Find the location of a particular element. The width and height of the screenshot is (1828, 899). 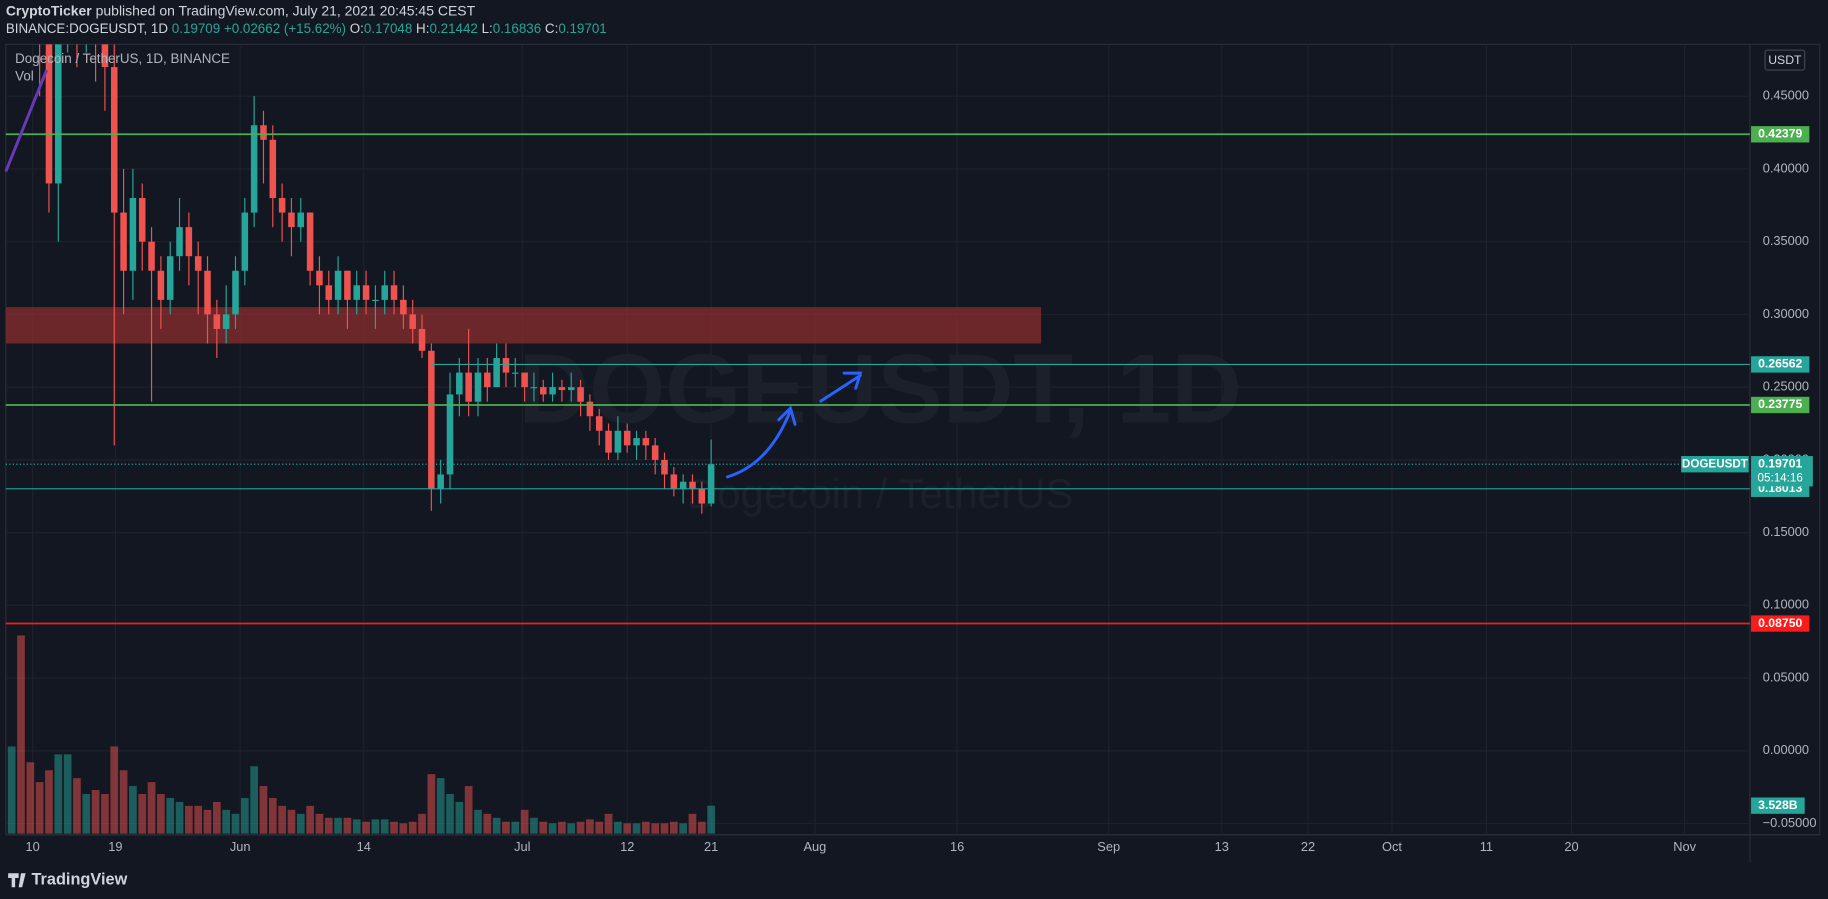

price-tag is located at coordinates (1782, 471).